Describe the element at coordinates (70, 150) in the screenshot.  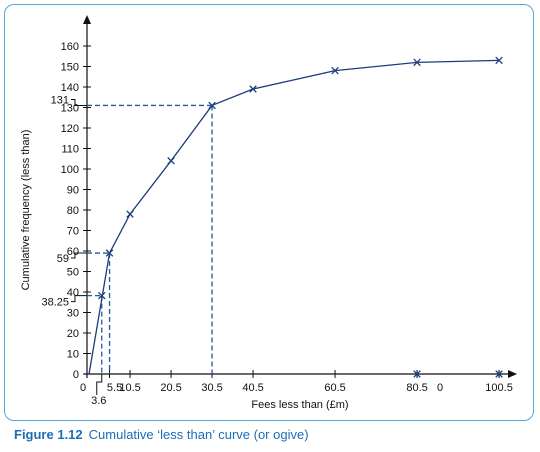
I see `y-tick-label: 110` at that location.